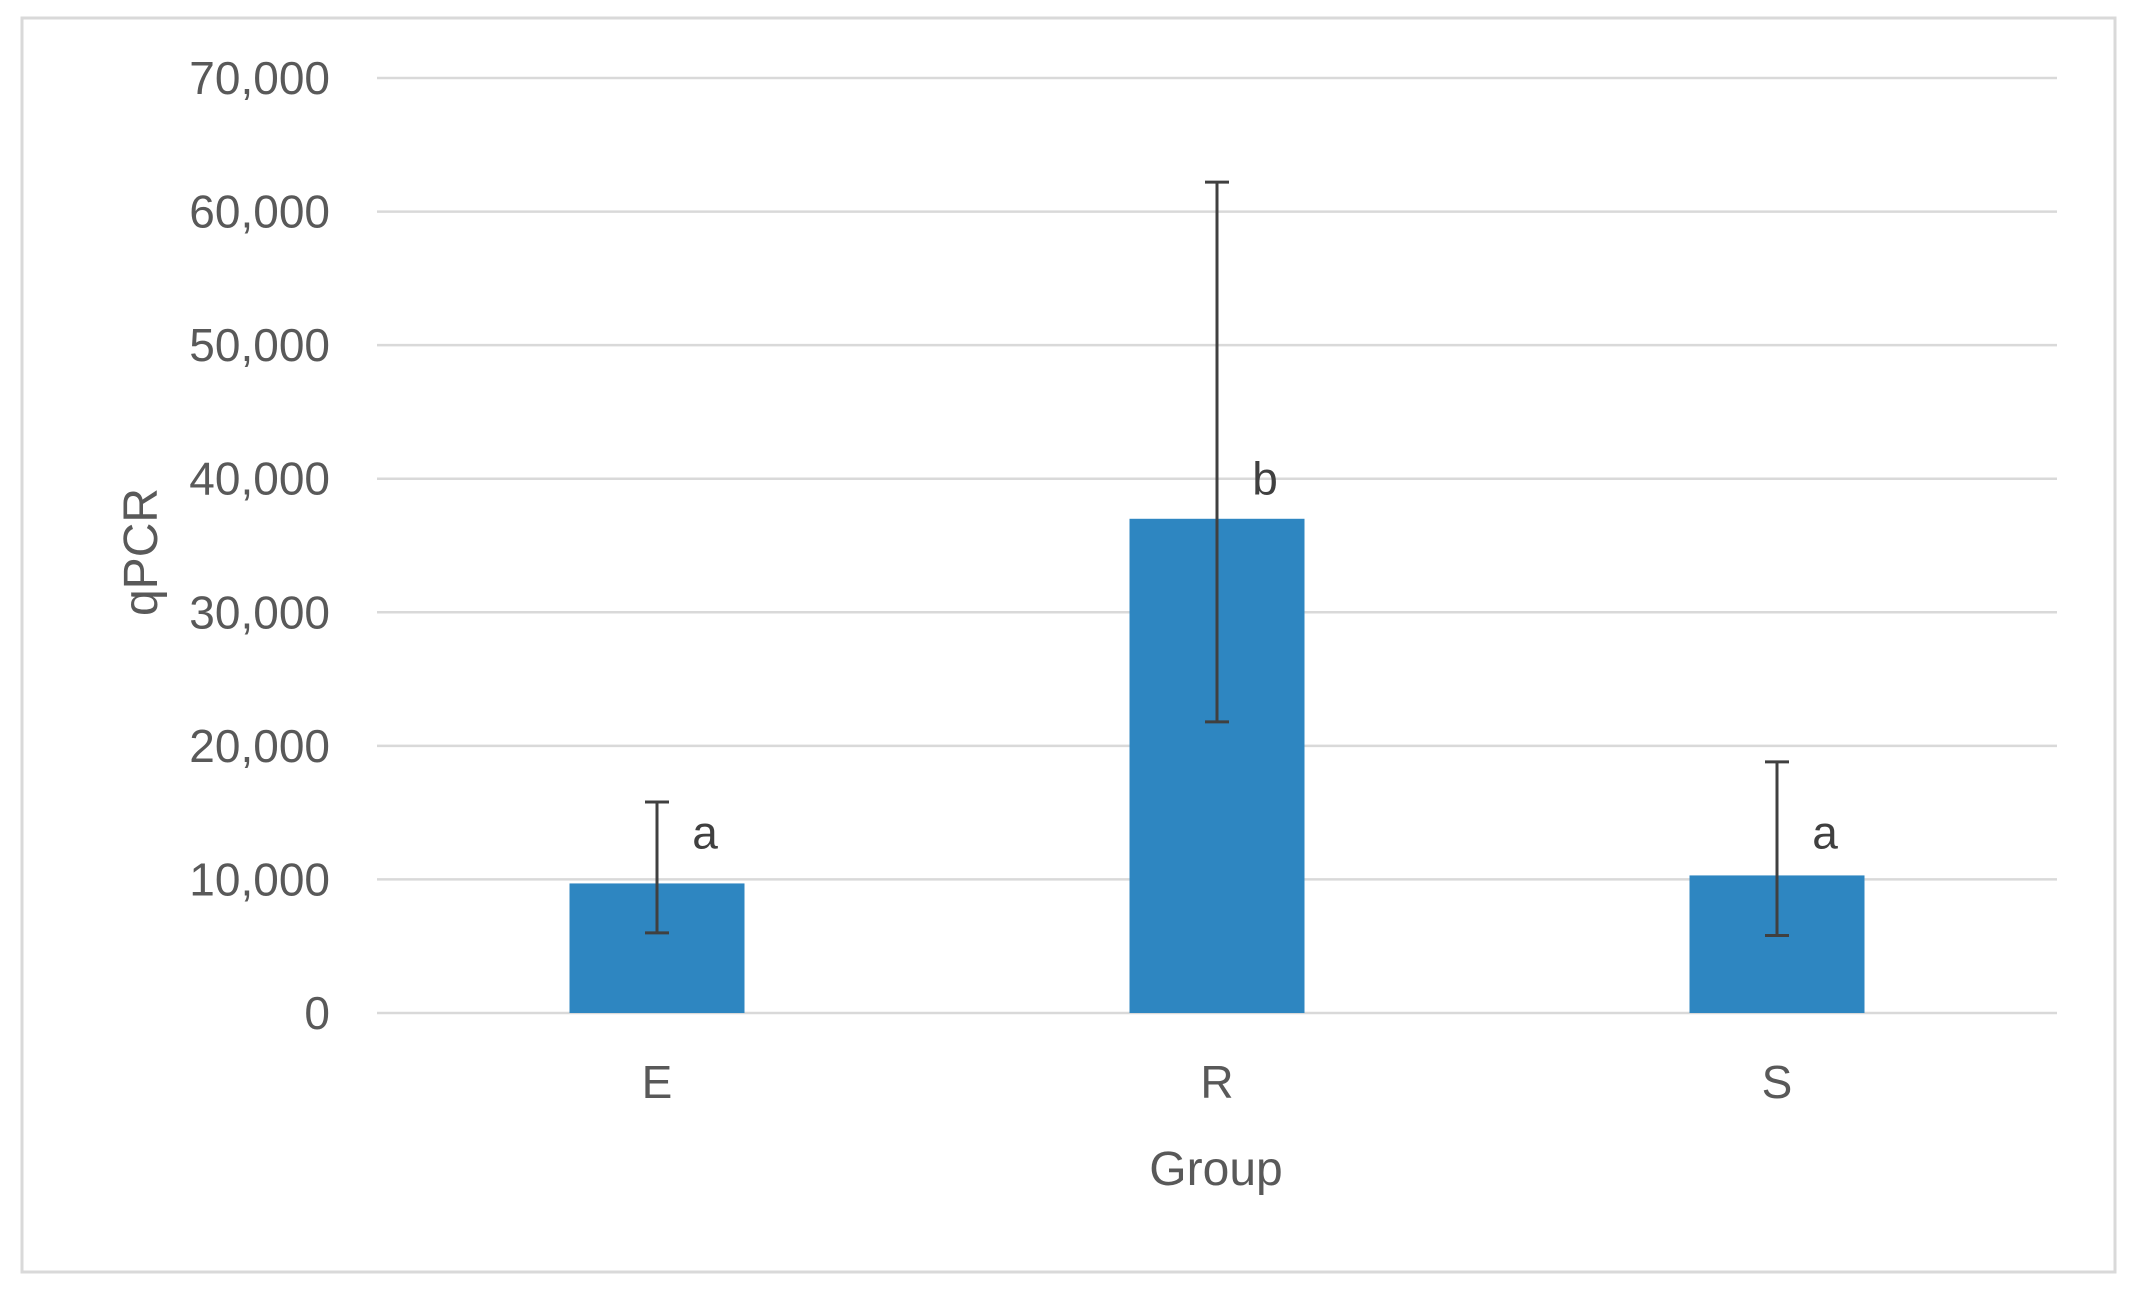 The width and height of the screenshot is (2137, 1290). I want to click on significance-label-R: b, so click(1265, 479).